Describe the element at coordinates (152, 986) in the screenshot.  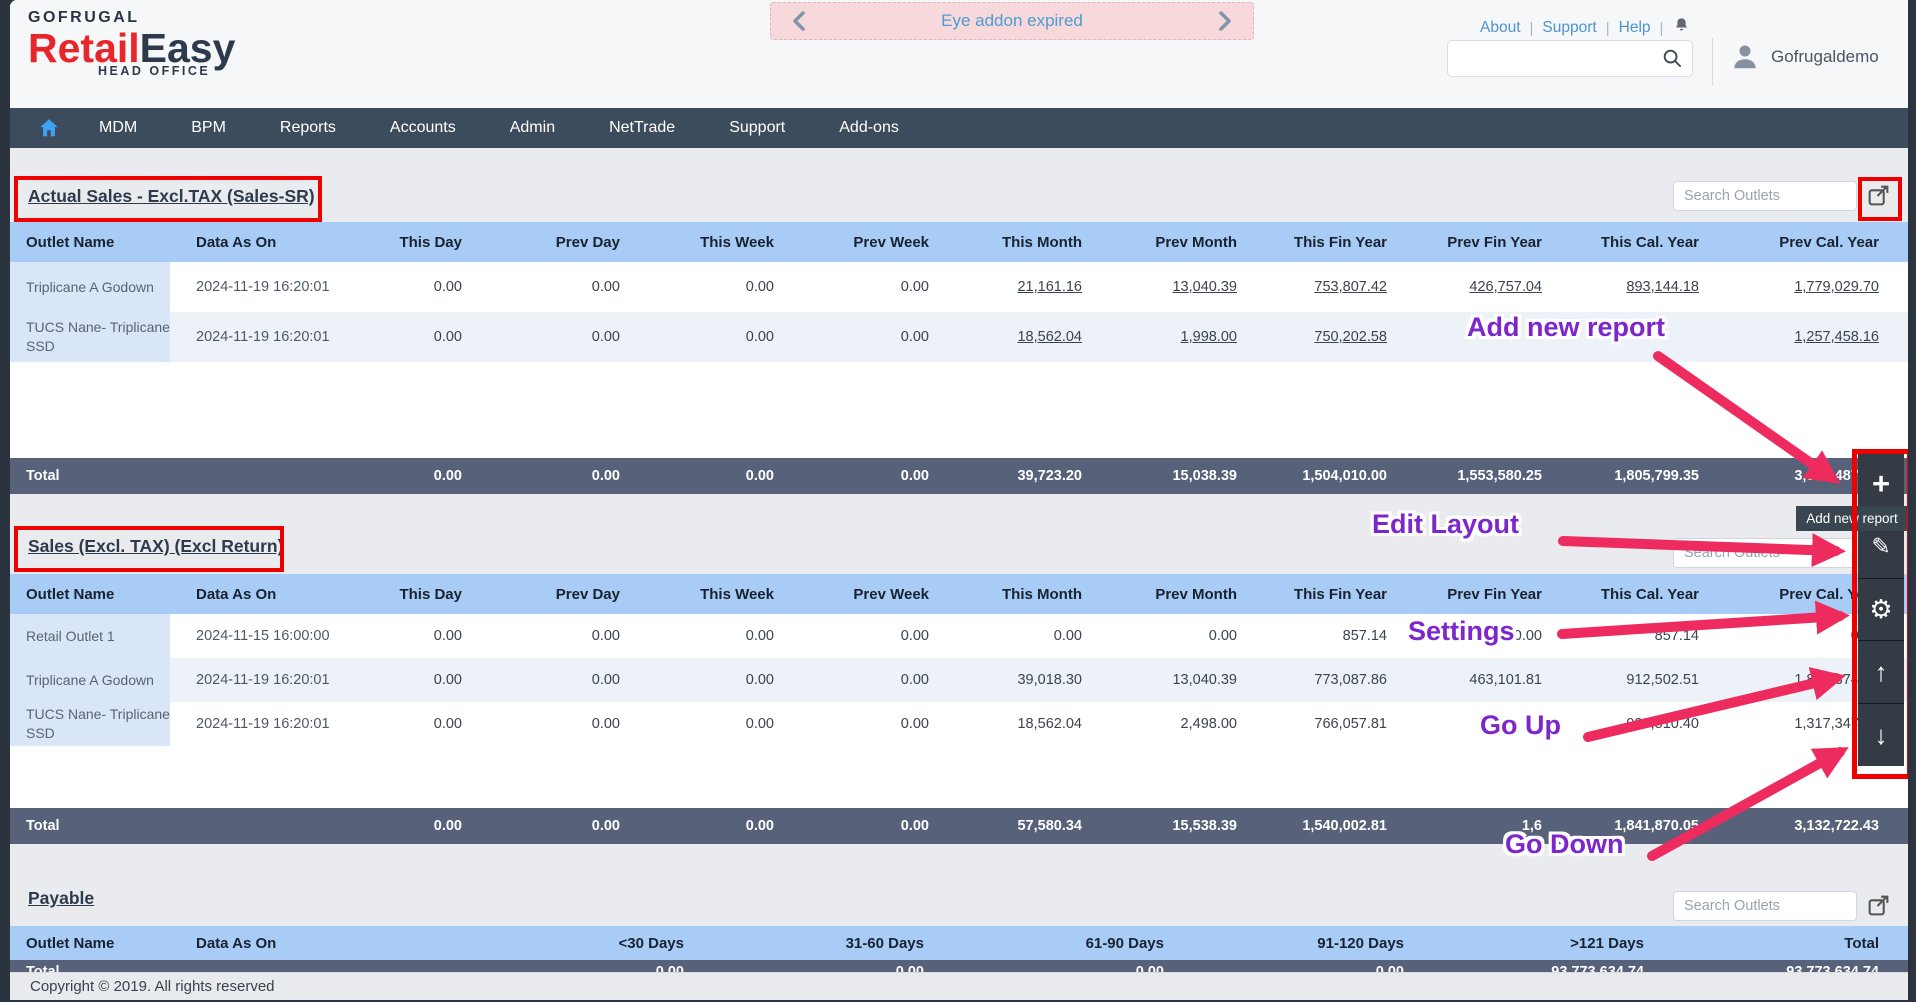
I see `copyright-text: Copyright © 2019. All rights reserved` at that location.